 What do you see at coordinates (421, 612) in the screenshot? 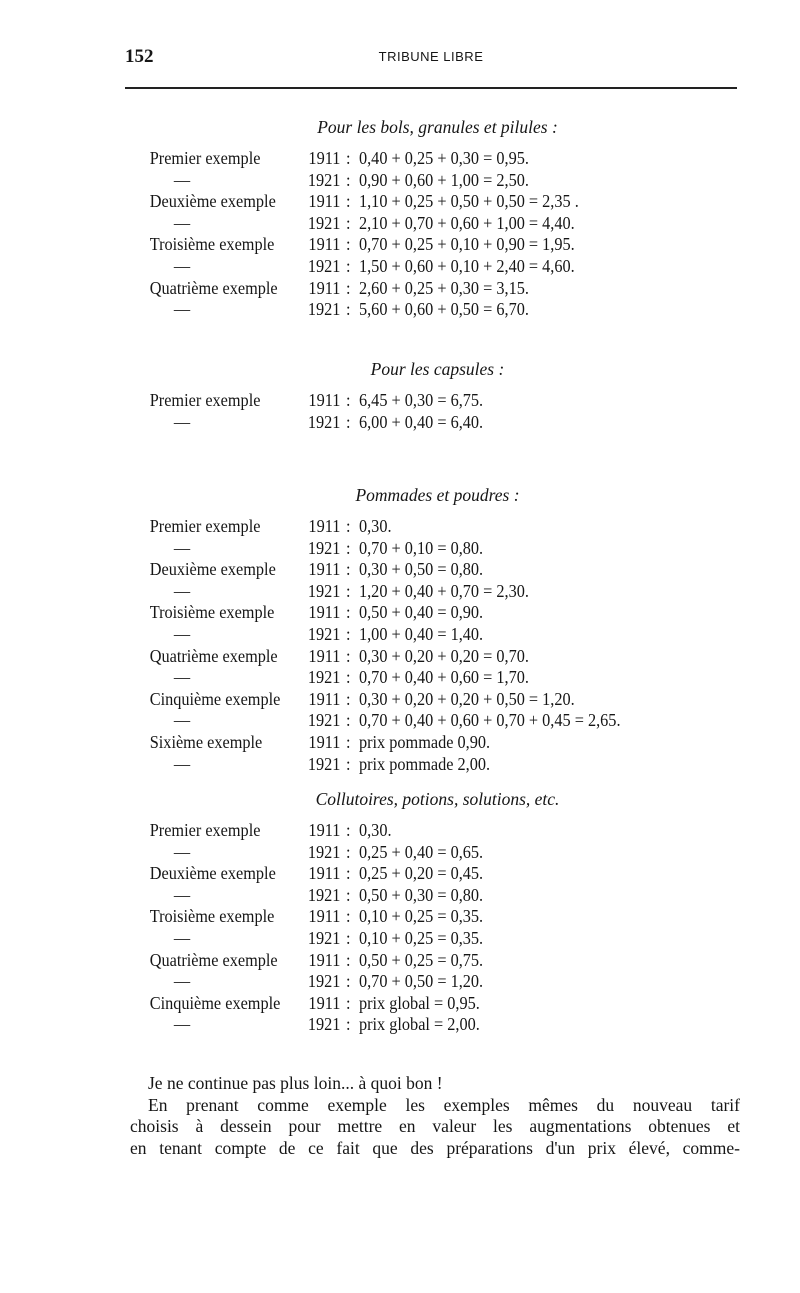
I see `price-calculation: 0,50 + 0,40 = 0,90.` at bounding box center [421, 612].